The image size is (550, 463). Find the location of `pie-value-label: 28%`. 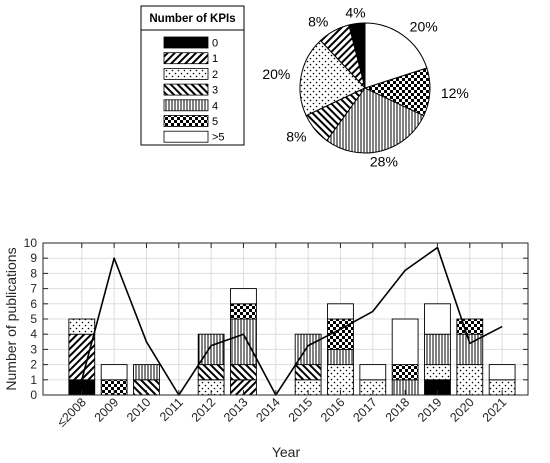

pie-value-label: 28% is located at coordinates (384, 162).